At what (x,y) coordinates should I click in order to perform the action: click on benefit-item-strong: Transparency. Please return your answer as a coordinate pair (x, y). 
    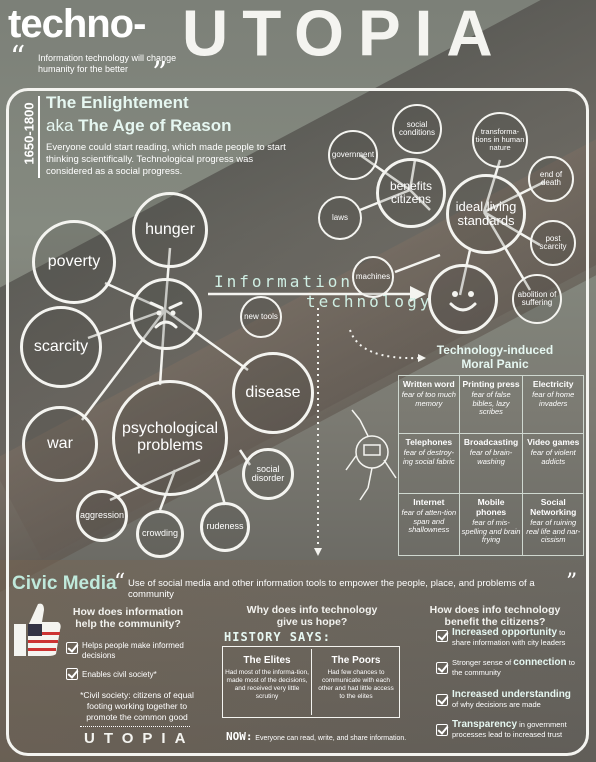
    Looking at the image, I should click on (485, 724).